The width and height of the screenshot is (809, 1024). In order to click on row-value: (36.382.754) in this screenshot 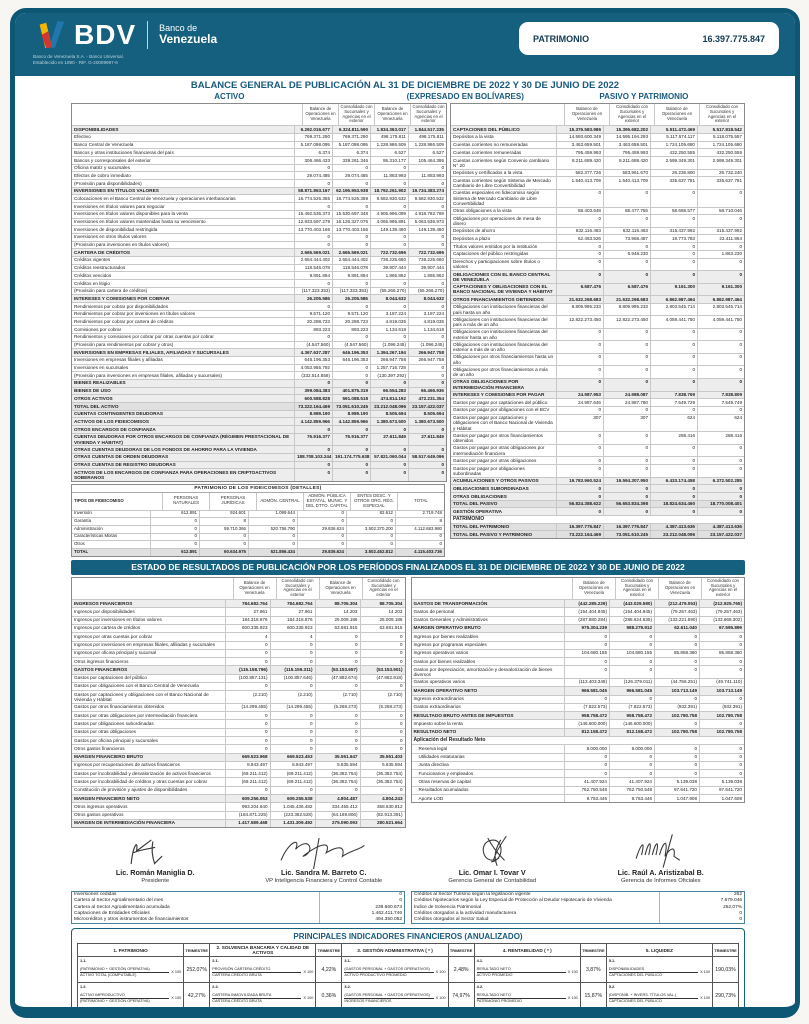, I will do `click(382, 782)`.